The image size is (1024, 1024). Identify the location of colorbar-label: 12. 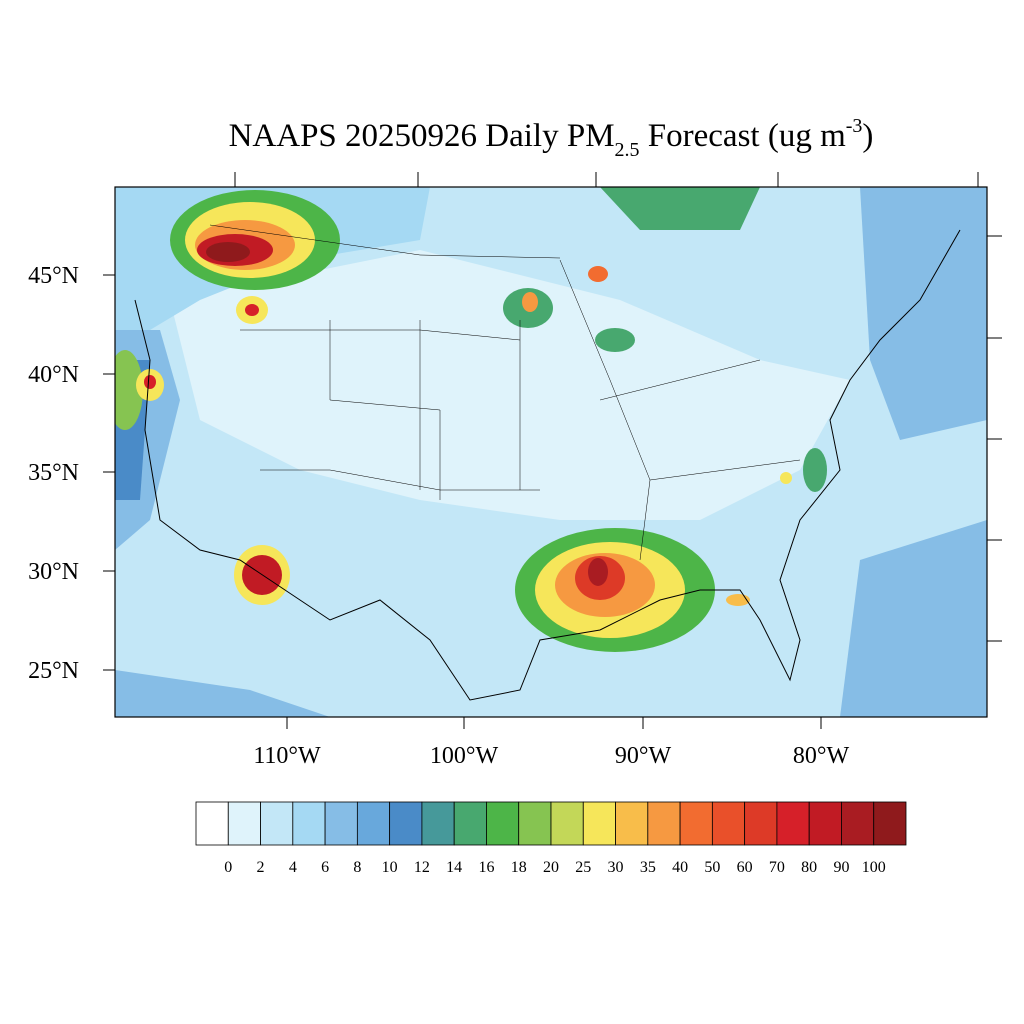
(422, 867).